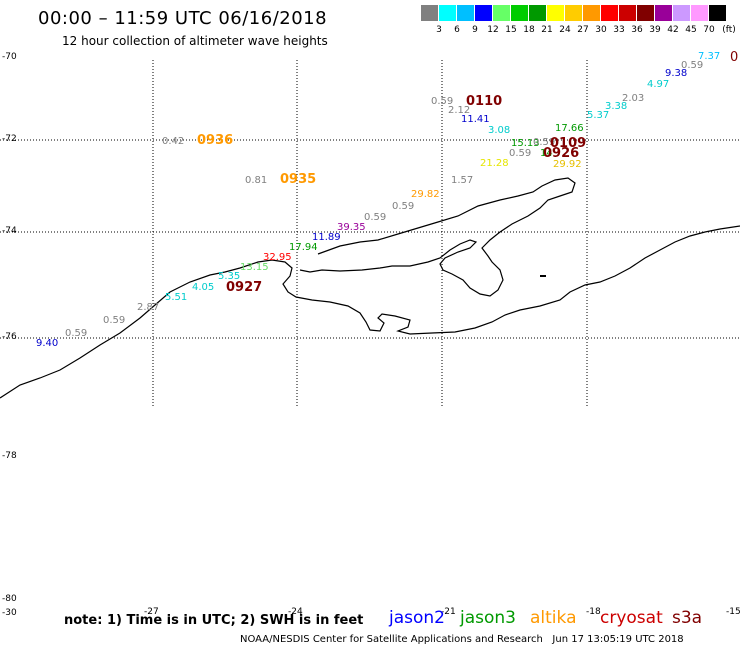  I want to click on satellite-legend-jason2: jason2, so click(417, 618).